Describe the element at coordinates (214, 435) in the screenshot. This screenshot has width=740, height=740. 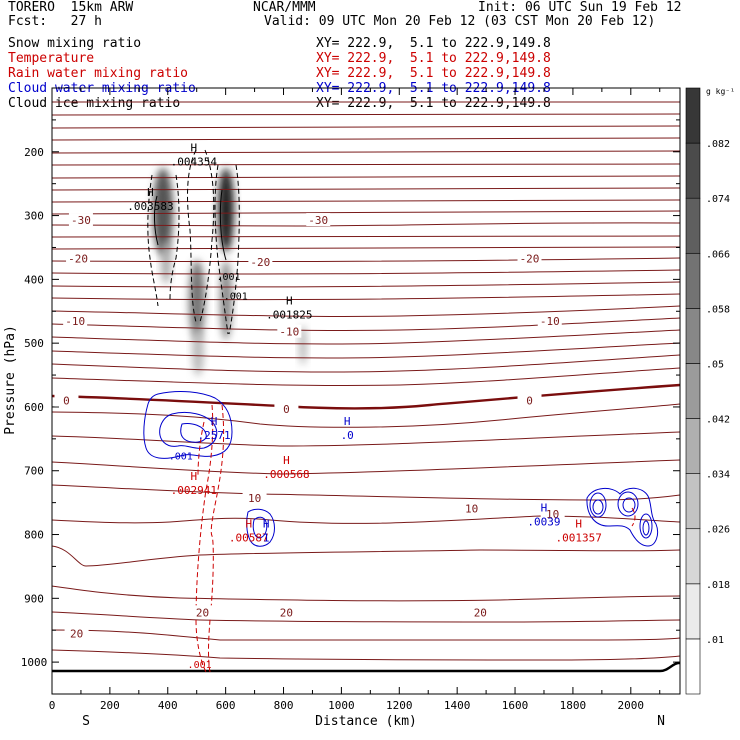
I see `maximum-value-label: .2571` at that location.